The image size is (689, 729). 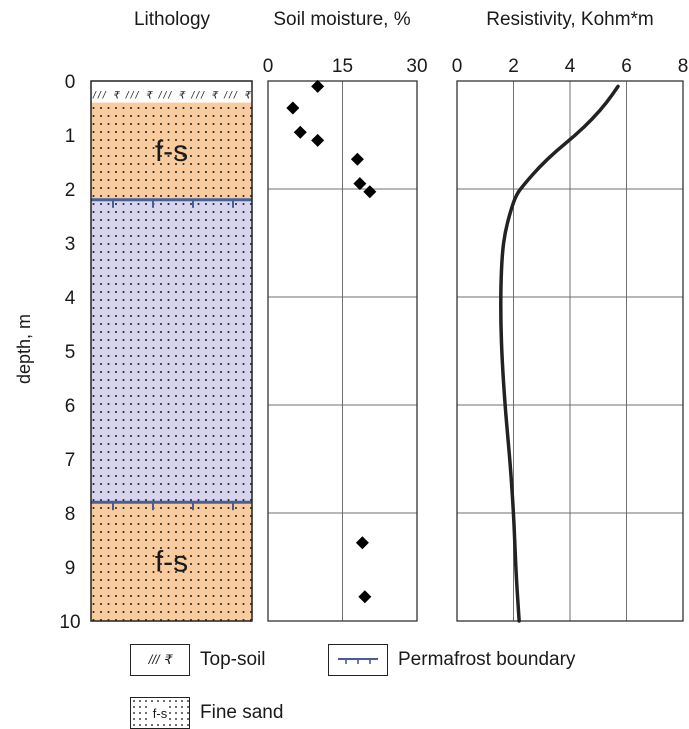 I want to click on legend-permafrost-label: Permafrost boundary, so click(x=487, y=659).